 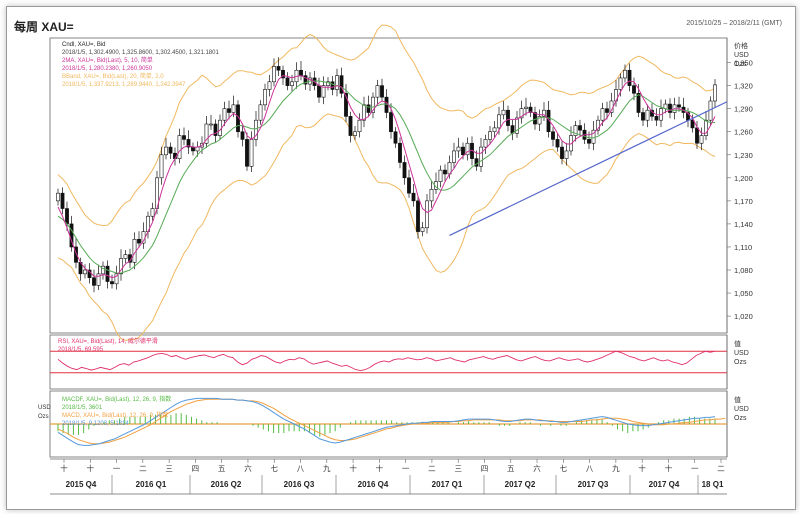 What do you see at coordinates (432, 468) in the screenshot?
I see `x-month-label: 二` at bounding box center [432, 468].